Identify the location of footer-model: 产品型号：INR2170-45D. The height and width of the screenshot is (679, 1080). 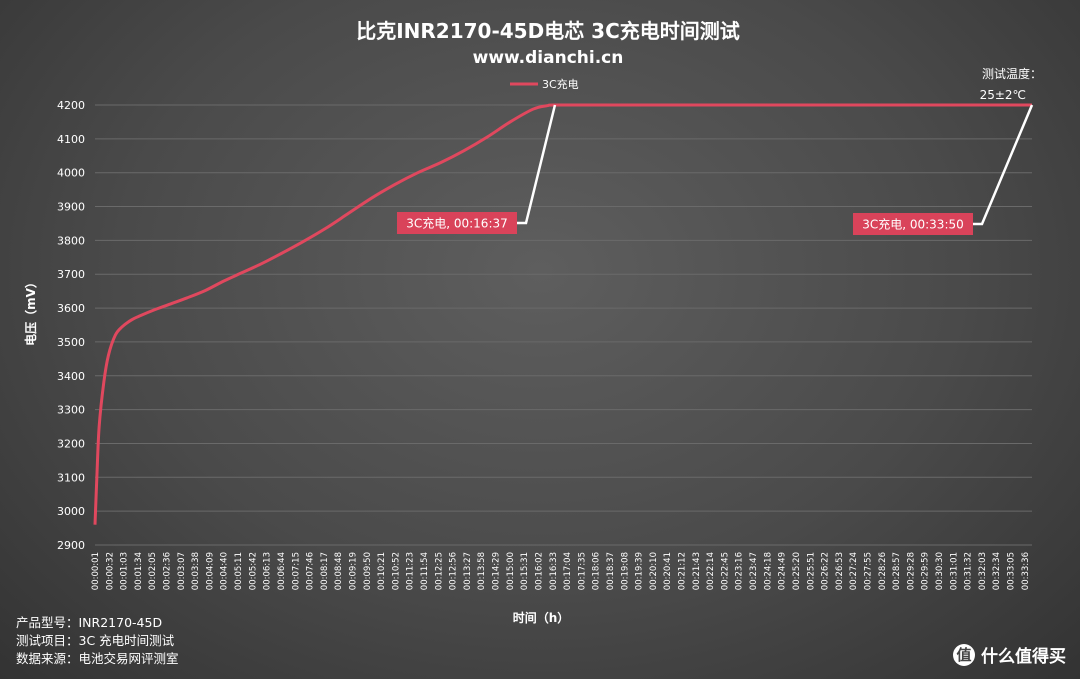
(89, 622).